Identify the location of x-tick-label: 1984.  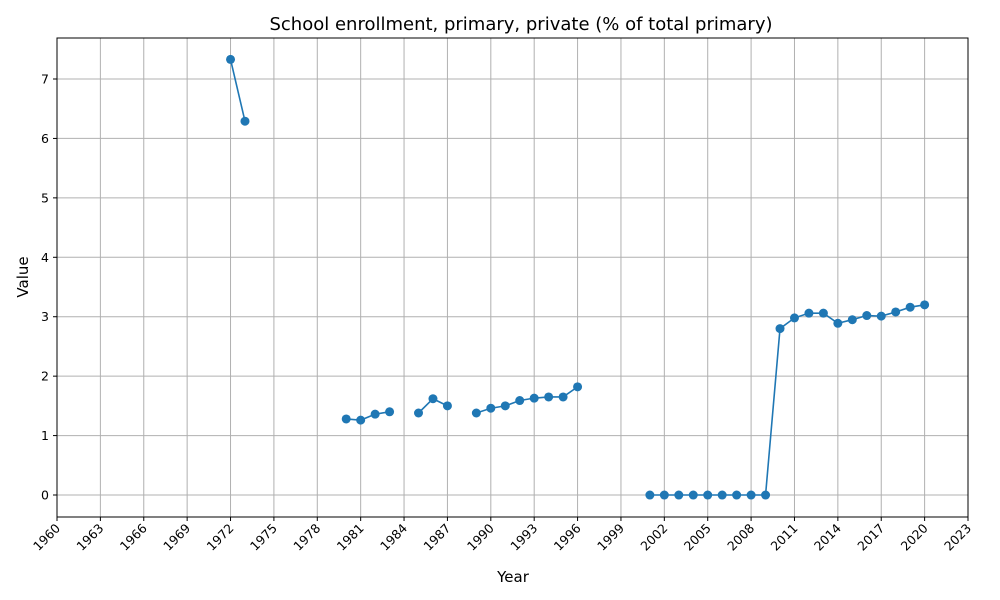
(393, 536).